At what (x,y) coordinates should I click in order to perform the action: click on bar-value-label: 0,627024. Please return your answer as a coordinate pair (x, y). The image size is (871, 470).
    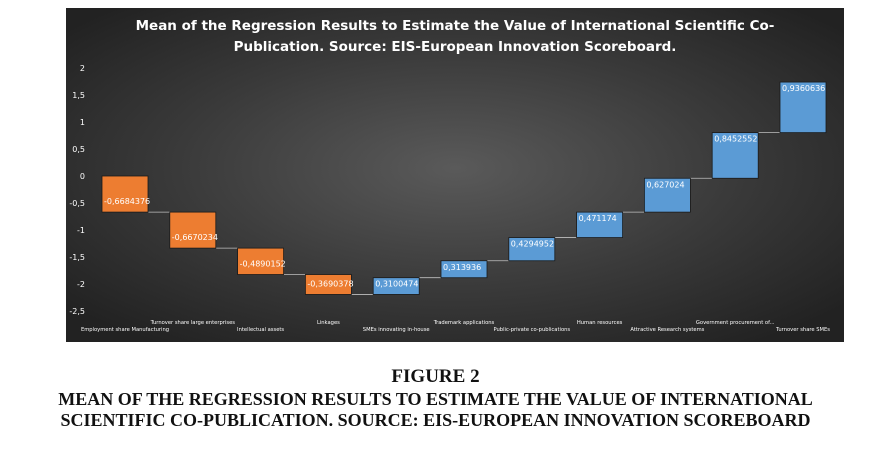
    Looking at the image, I should click on (665, 184).